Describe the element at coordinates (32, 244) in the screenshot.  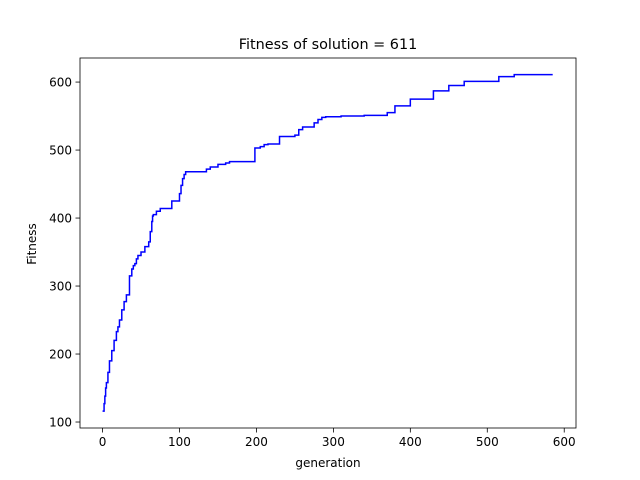
I see `y-axis-label: Fitness` at that location.